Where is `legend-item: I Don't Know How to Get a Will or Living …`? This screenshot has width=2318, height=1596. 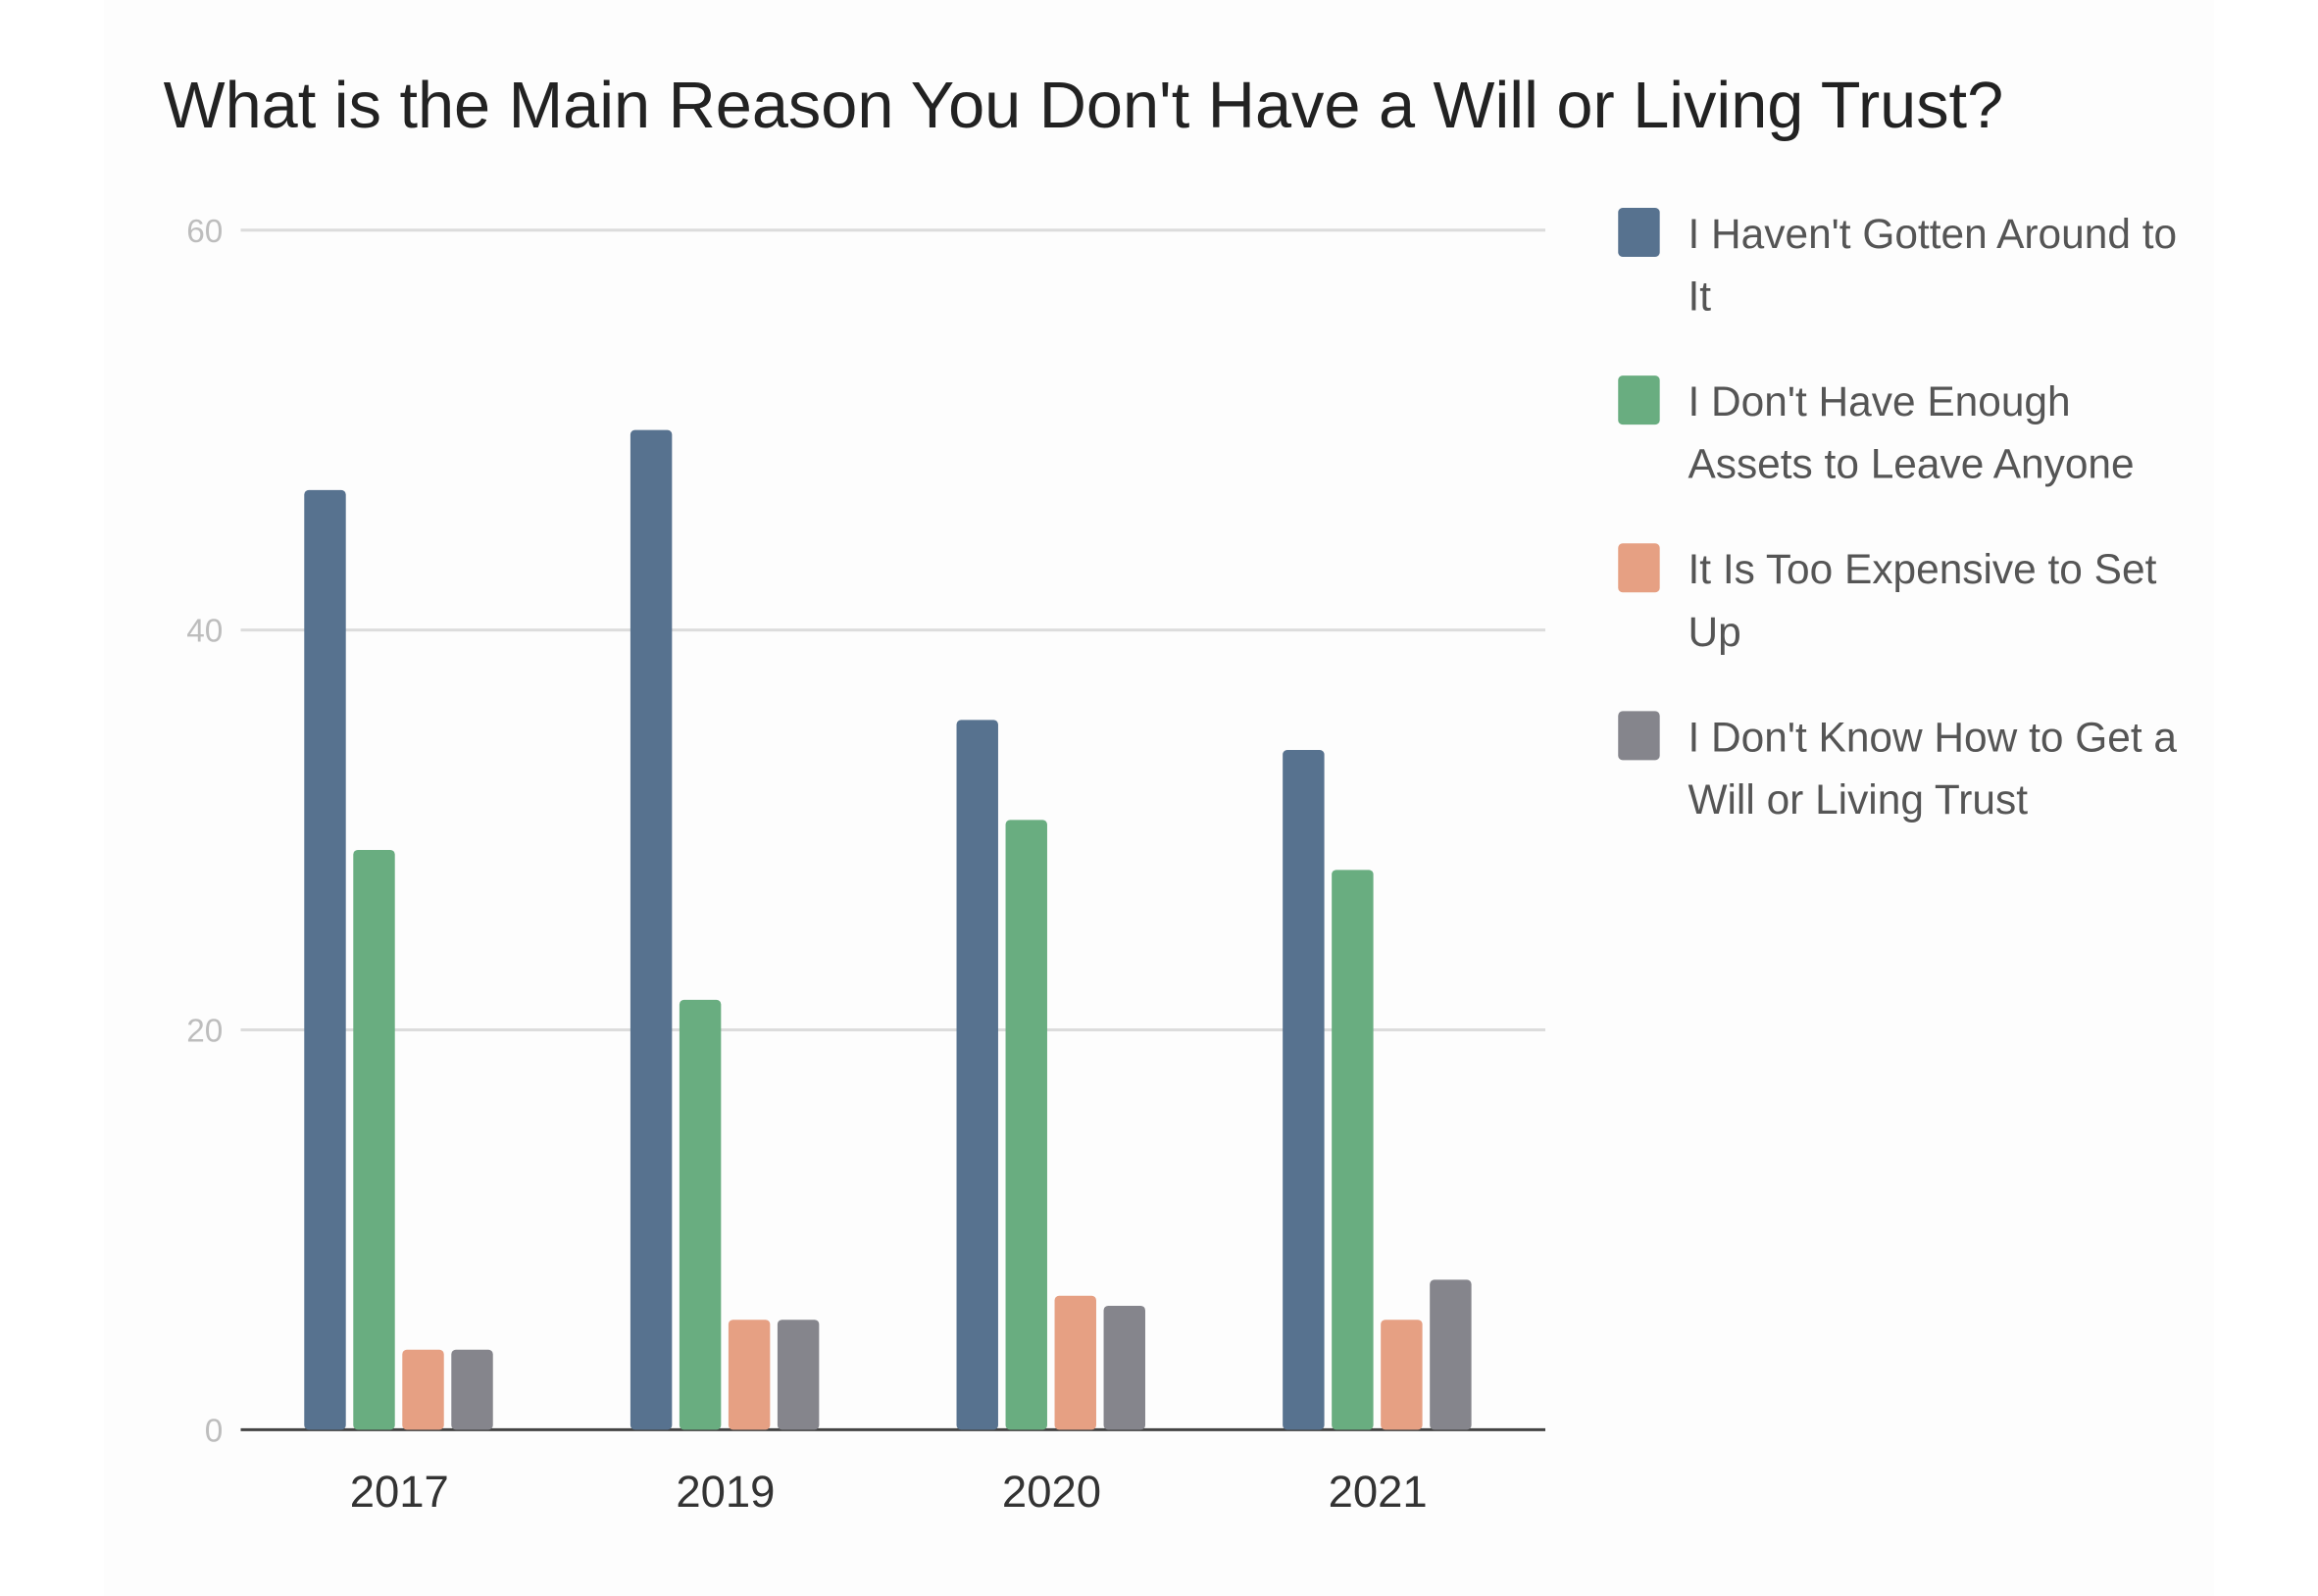
legend-item: I Don't Know How to Get a Will or Living … is located at coordinates (1897, 767).